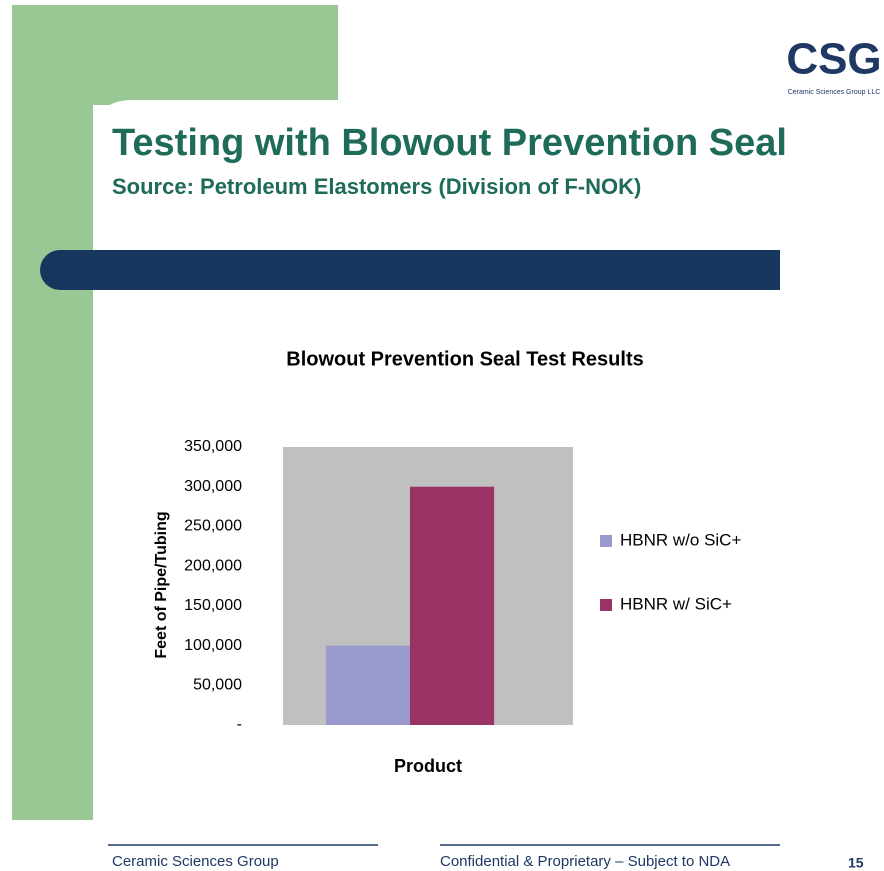 The image size is (884, 871). I want to click on y-tick-label: 200,000, so click(213, 565).